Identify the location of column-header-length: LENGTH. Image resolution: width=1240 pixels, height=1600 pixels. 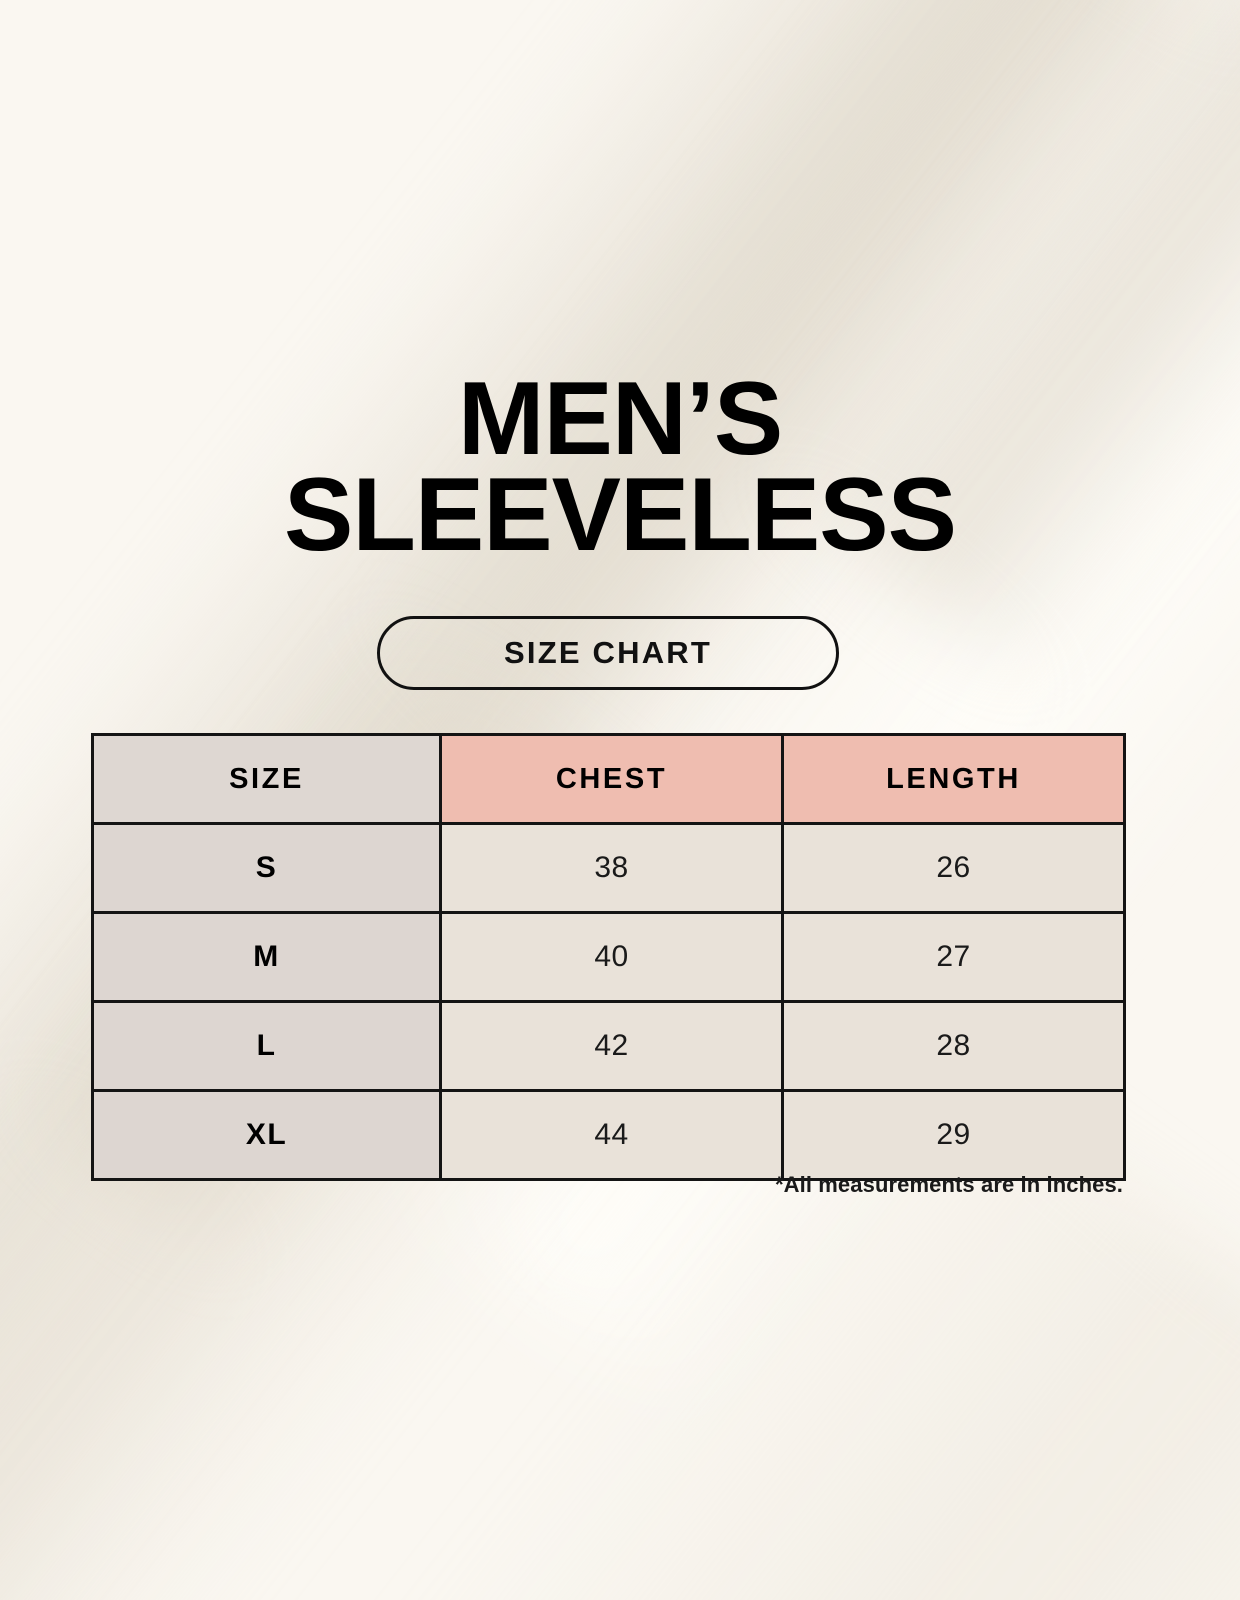
(953, 779).